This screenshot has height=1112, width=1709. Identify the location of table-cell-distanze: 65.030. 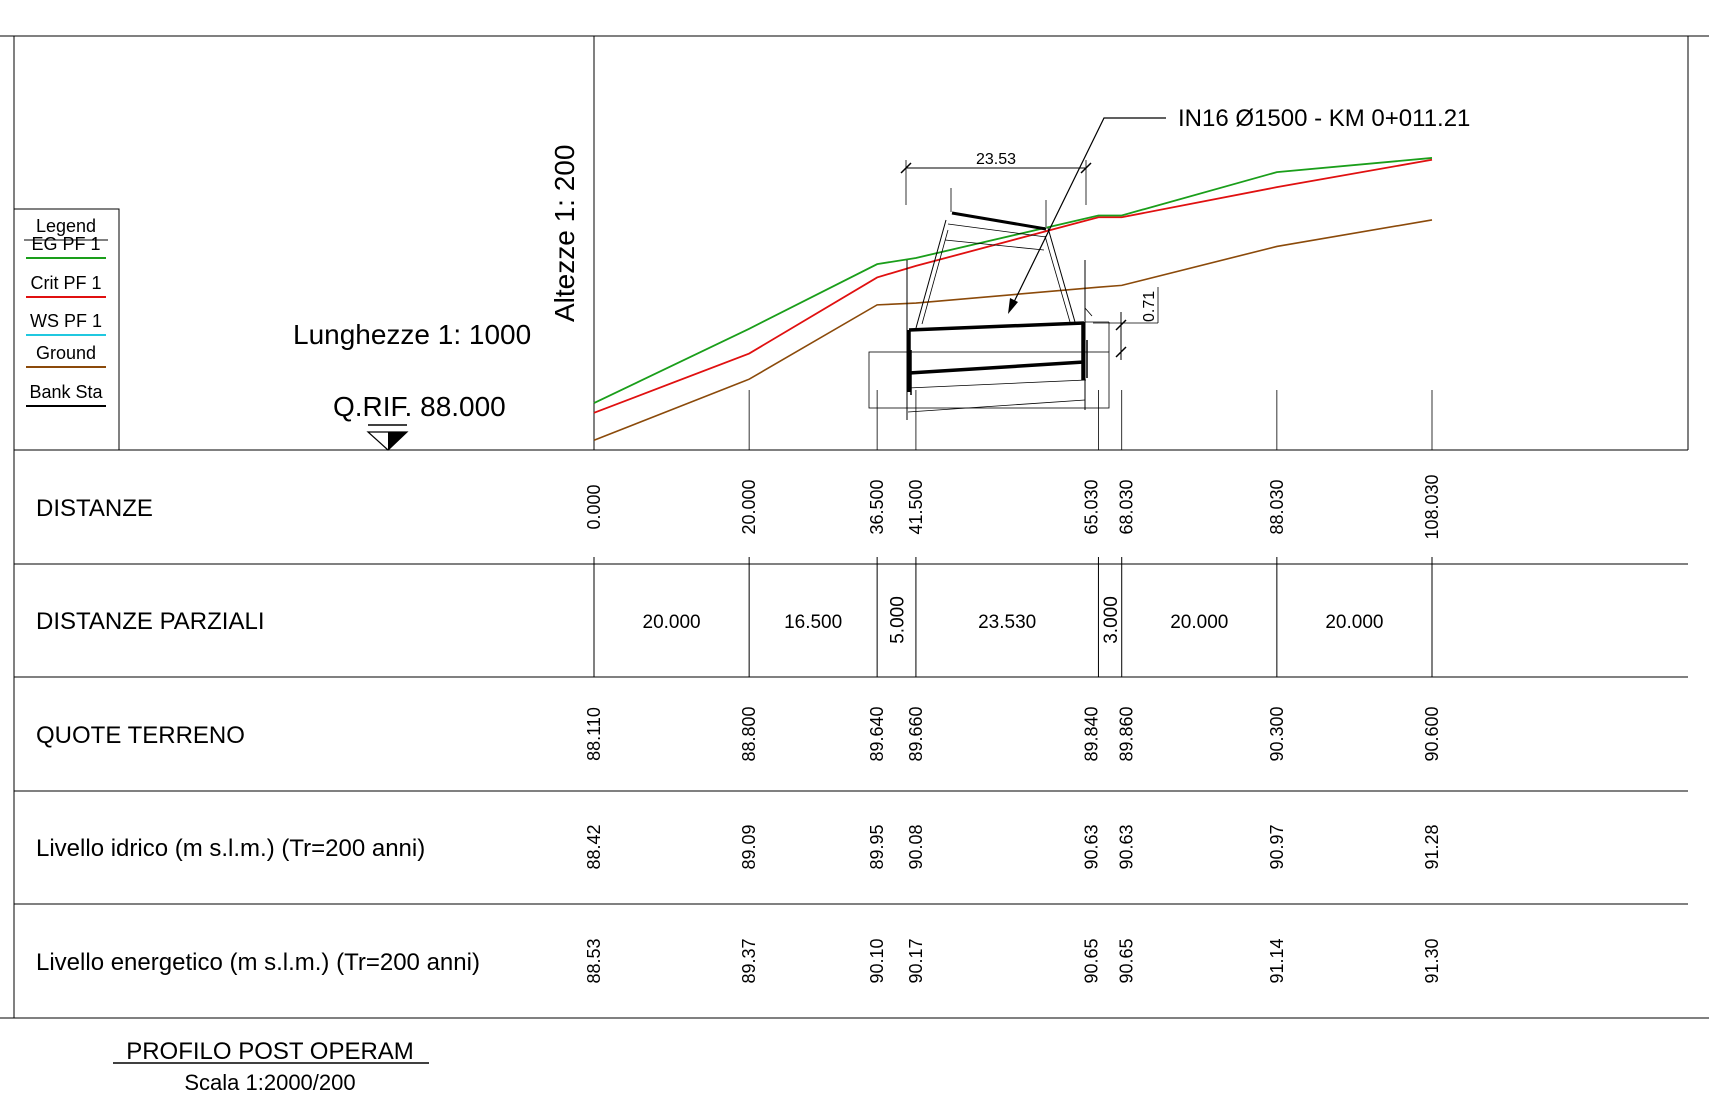
(1091, 506).